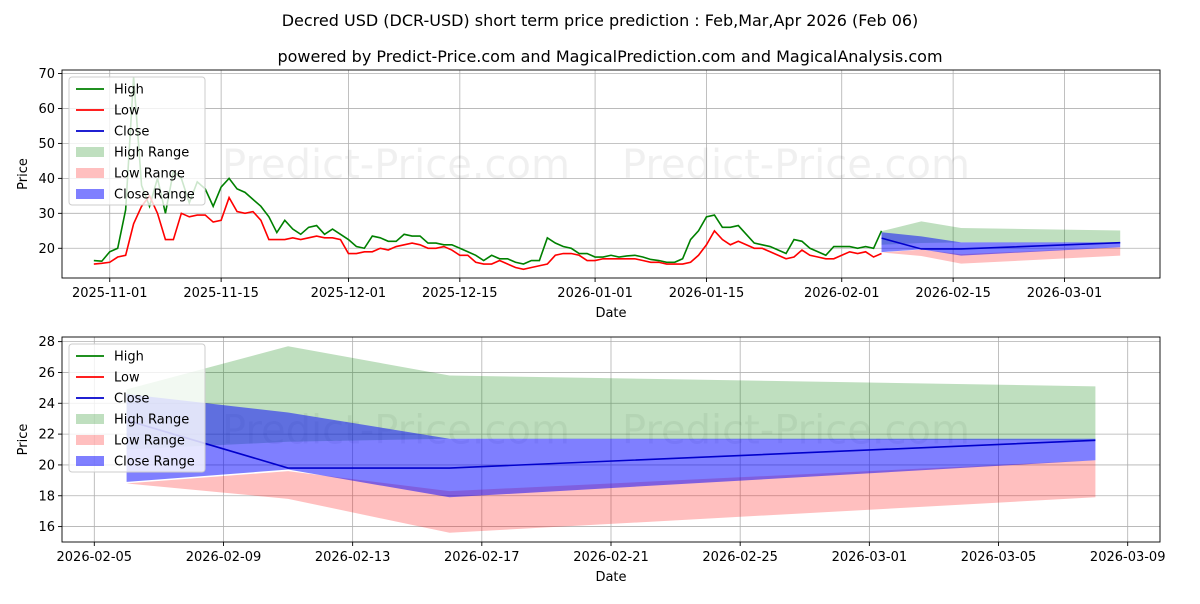 This screenshot has height=604, width=1200. What do you see at coordinates (611, 557) in the screenshot?
I see `x-tick-label: 2026-02-21` at bounding box center [611, 557].